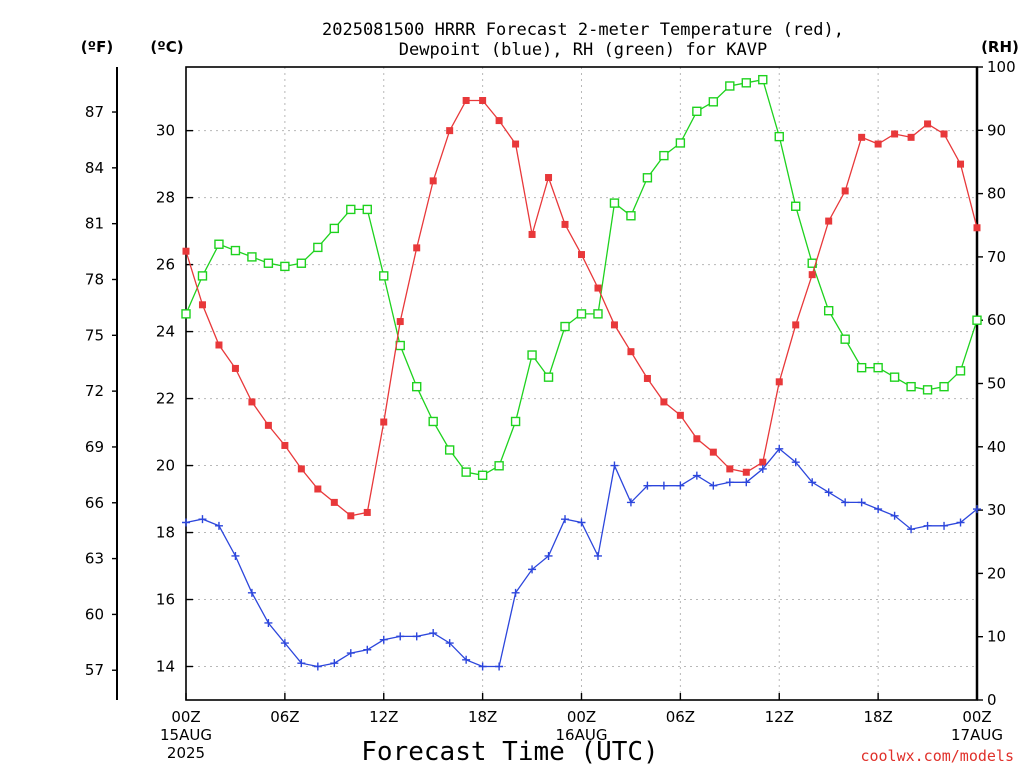 This screenshot has height=768, width=1024. What do you see at coordinates (165, 600) in the screenshot?
I see `celsius-tick-label: 16` at bounding box center [165, 600].